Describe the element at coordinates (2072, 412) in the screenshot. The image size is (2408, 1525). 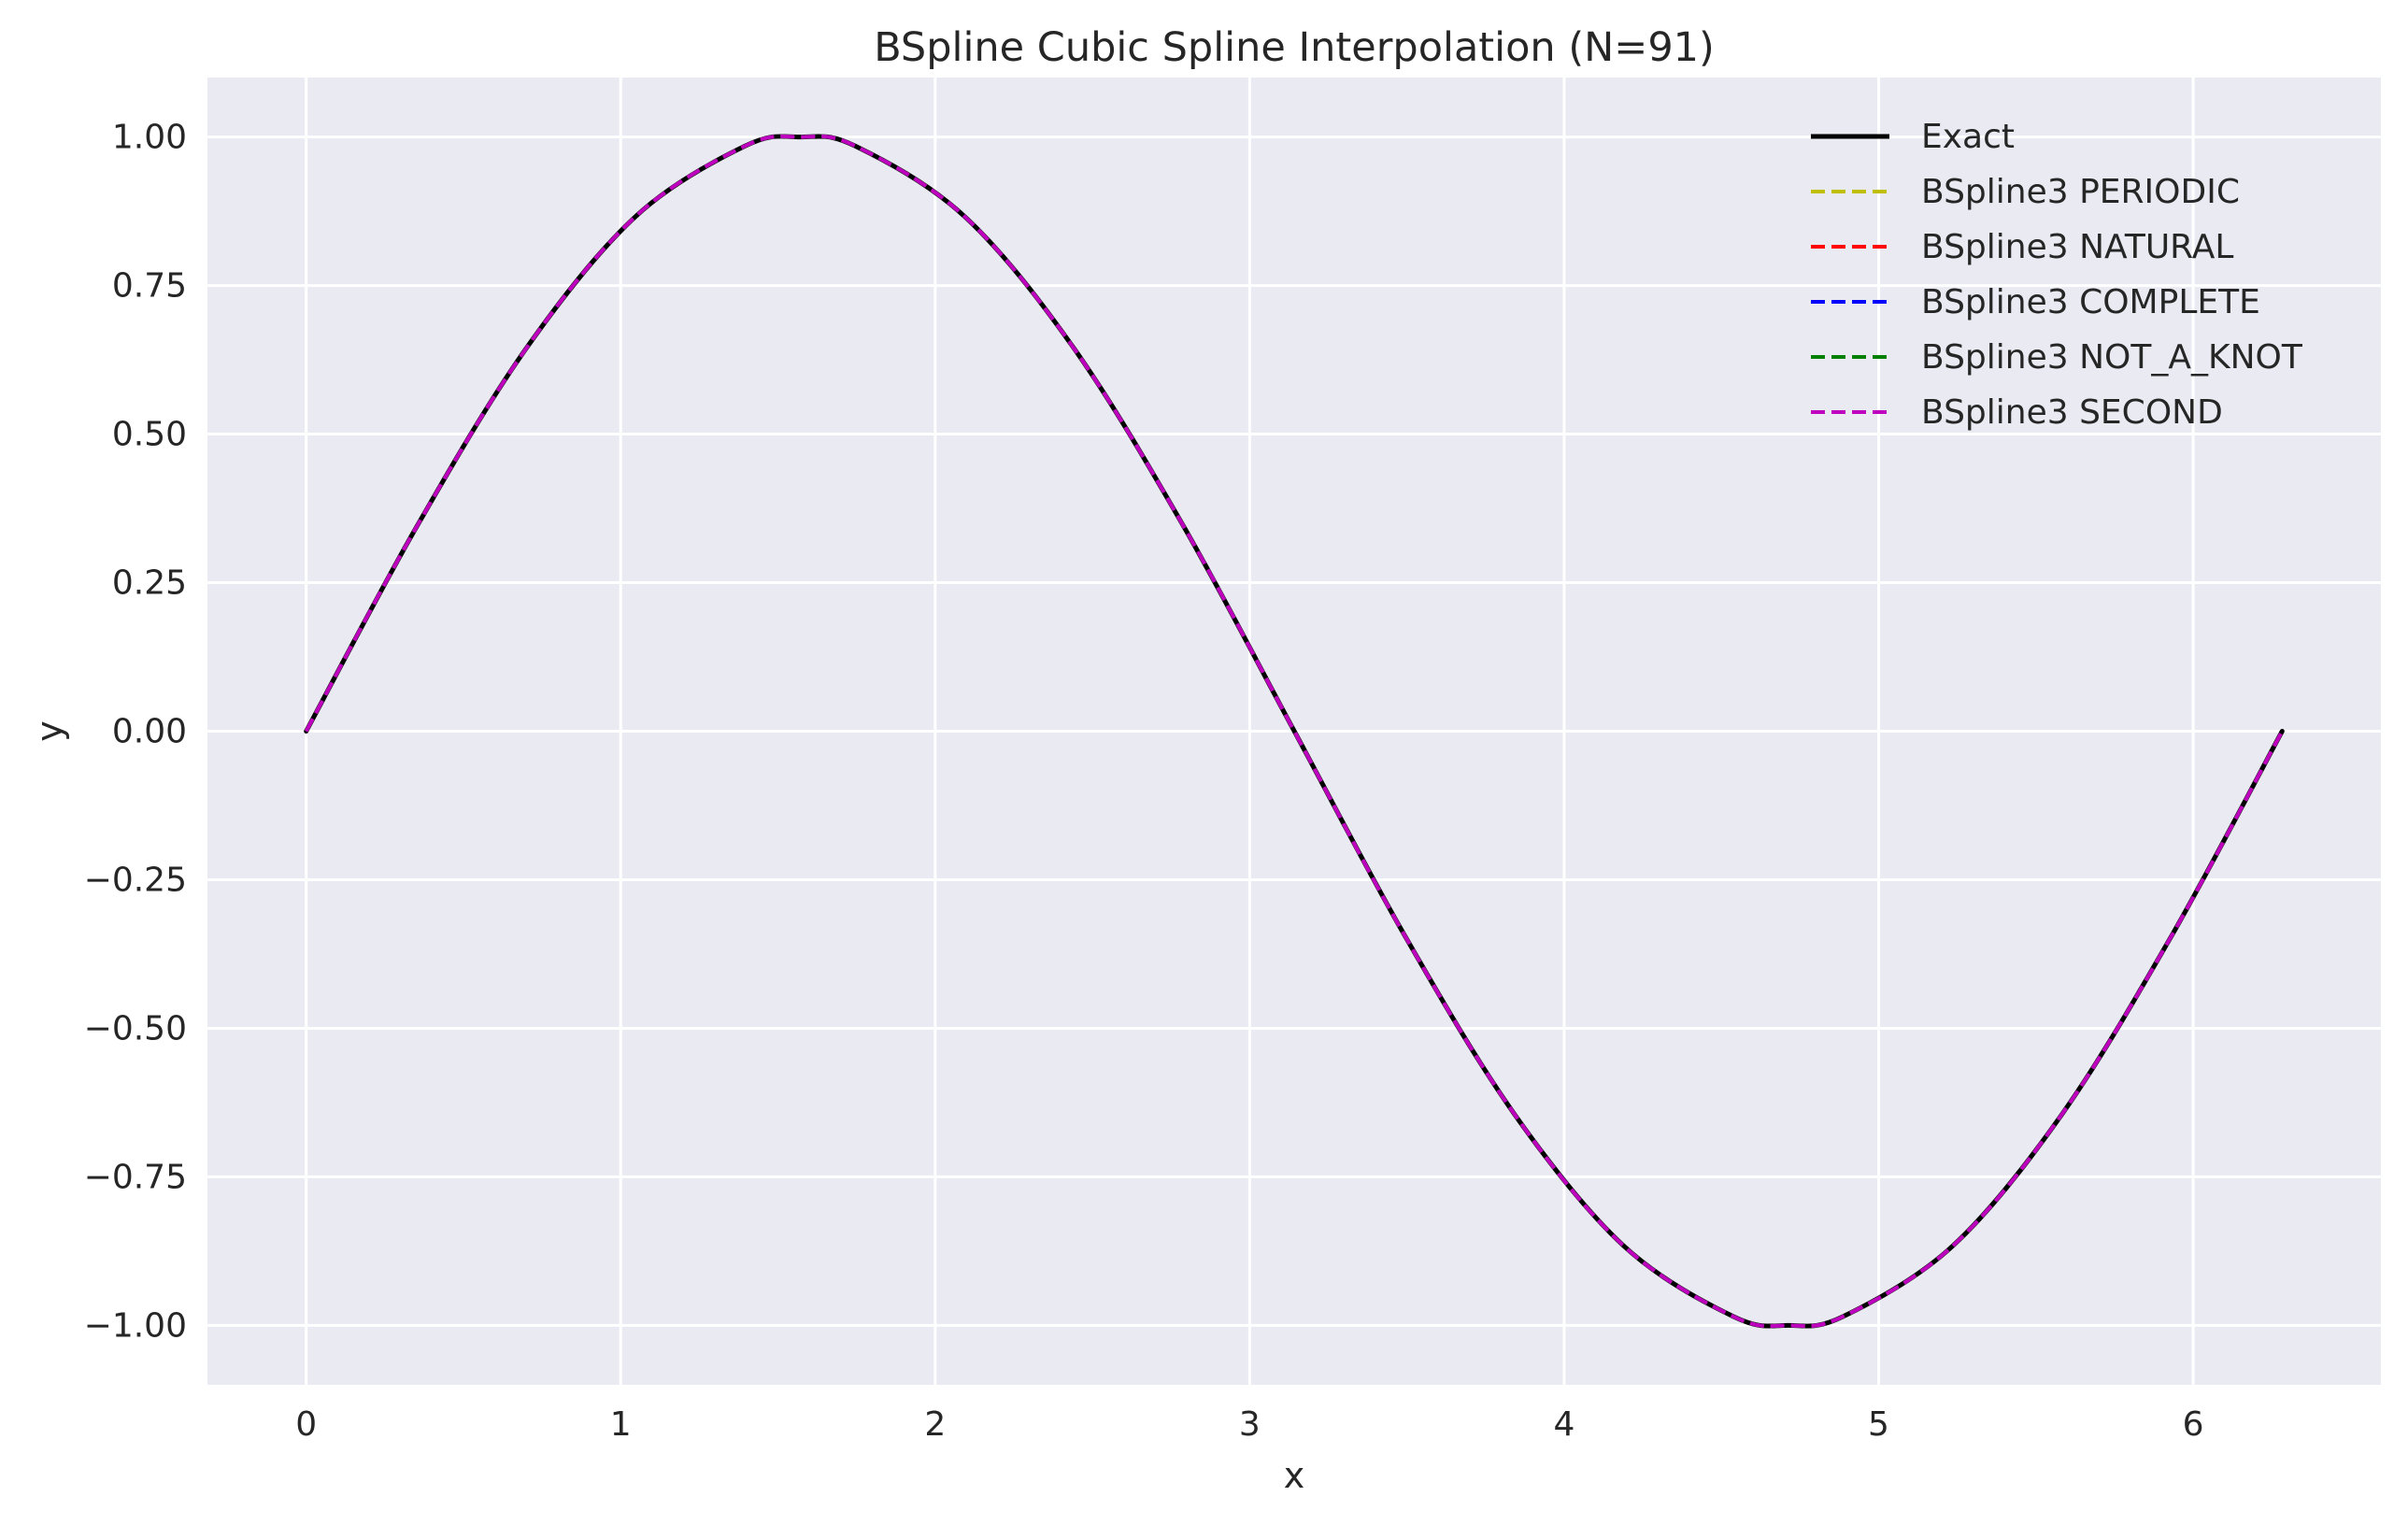
I see `legend-label-bspline3-second: BSpline3 SECOND` at that location.